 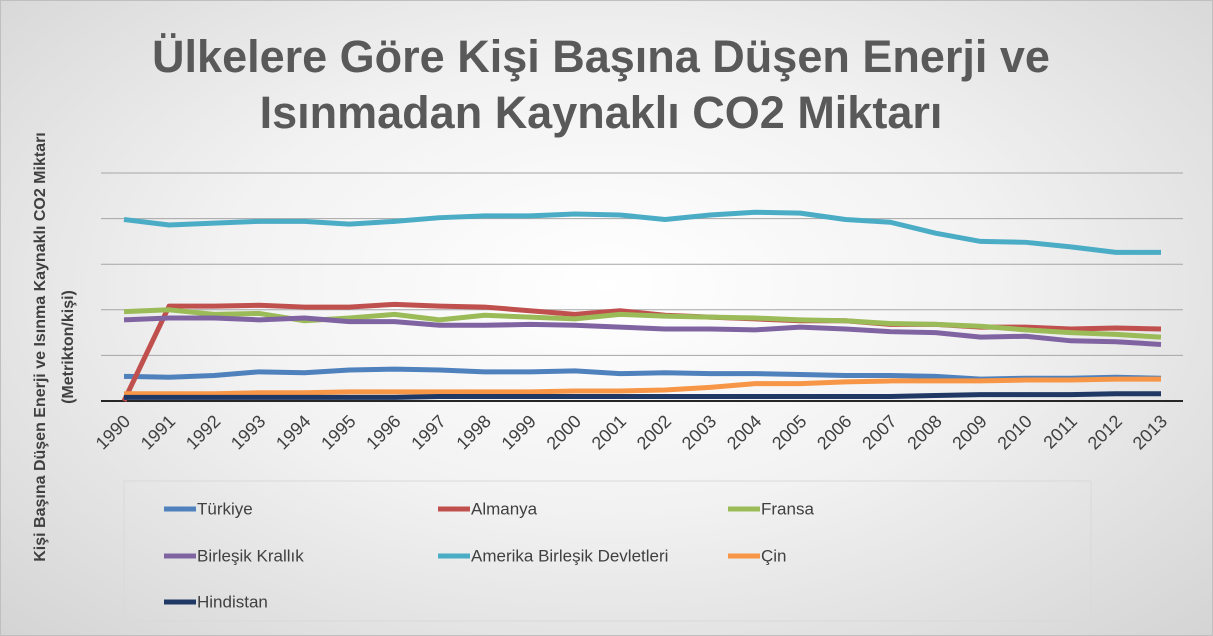 What do you see at coordinates (113, 432) in the screenshot?
I see `x-tick-label: 1990` at bounding box center [113, 432].